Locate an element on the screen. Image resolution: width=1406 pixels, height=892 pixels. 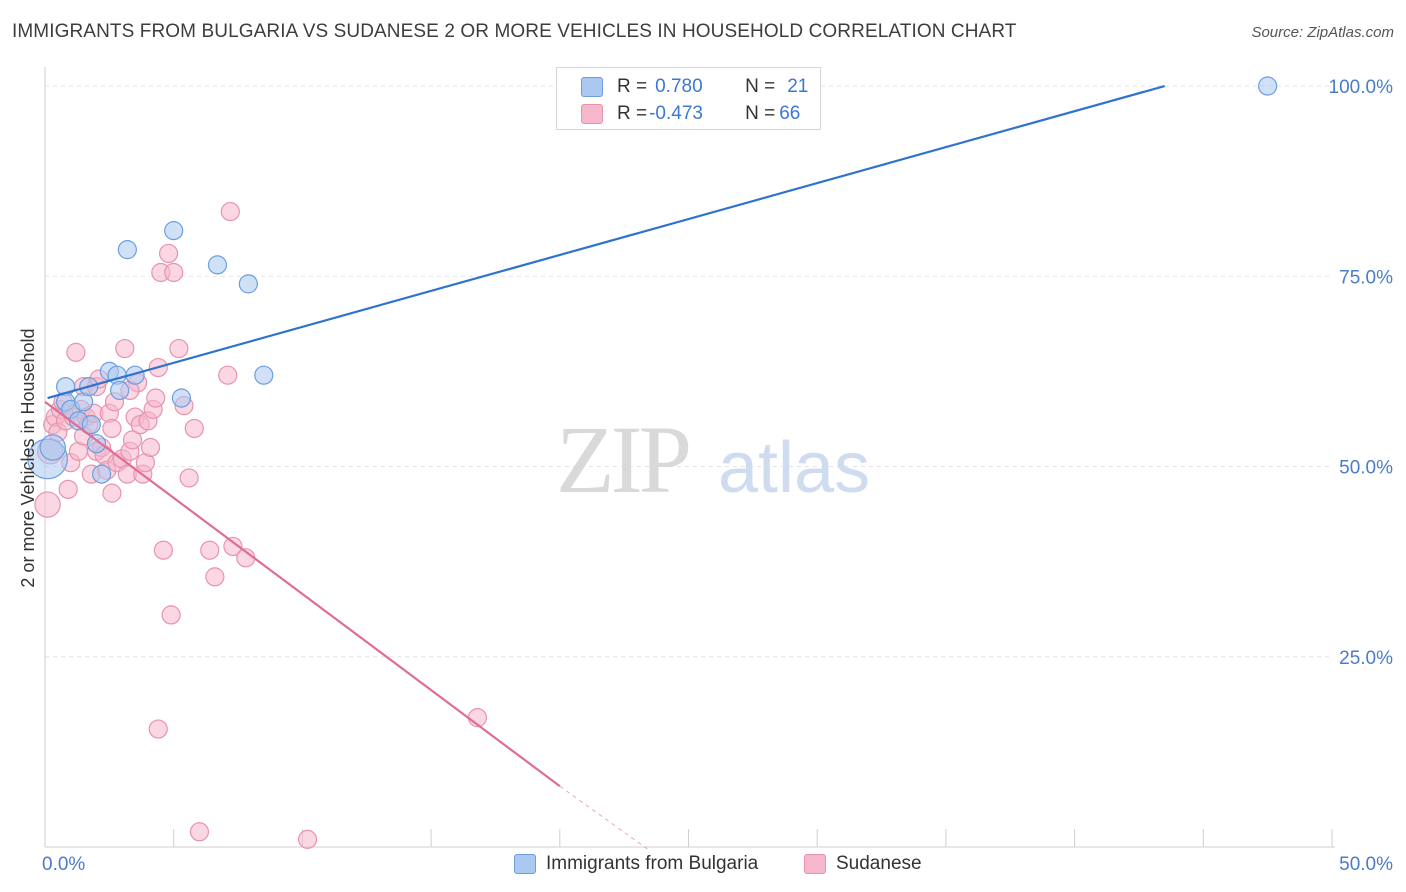
legend-swatch-sudanese is located at coordinates (592, 114).